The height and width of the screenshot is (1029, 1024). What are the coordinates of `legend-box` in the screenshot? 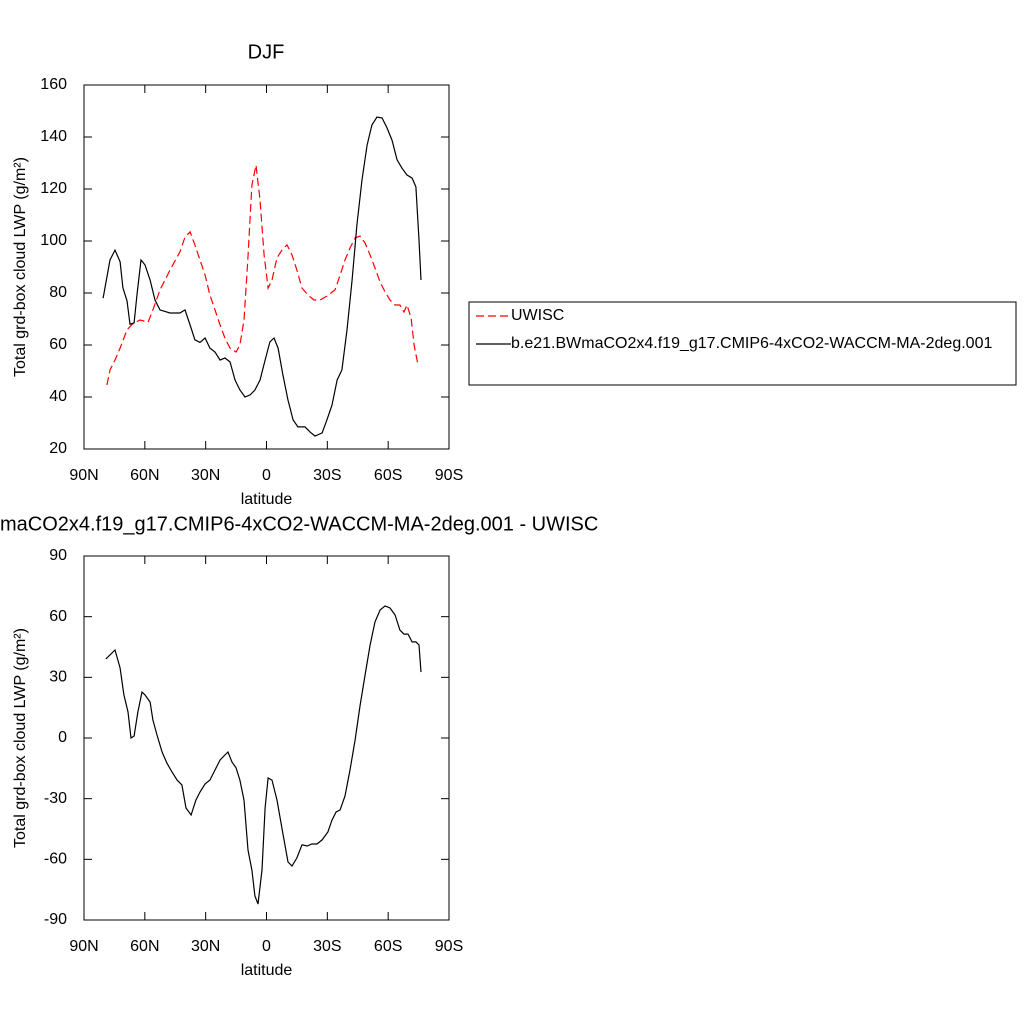 It's located at (742, 343).